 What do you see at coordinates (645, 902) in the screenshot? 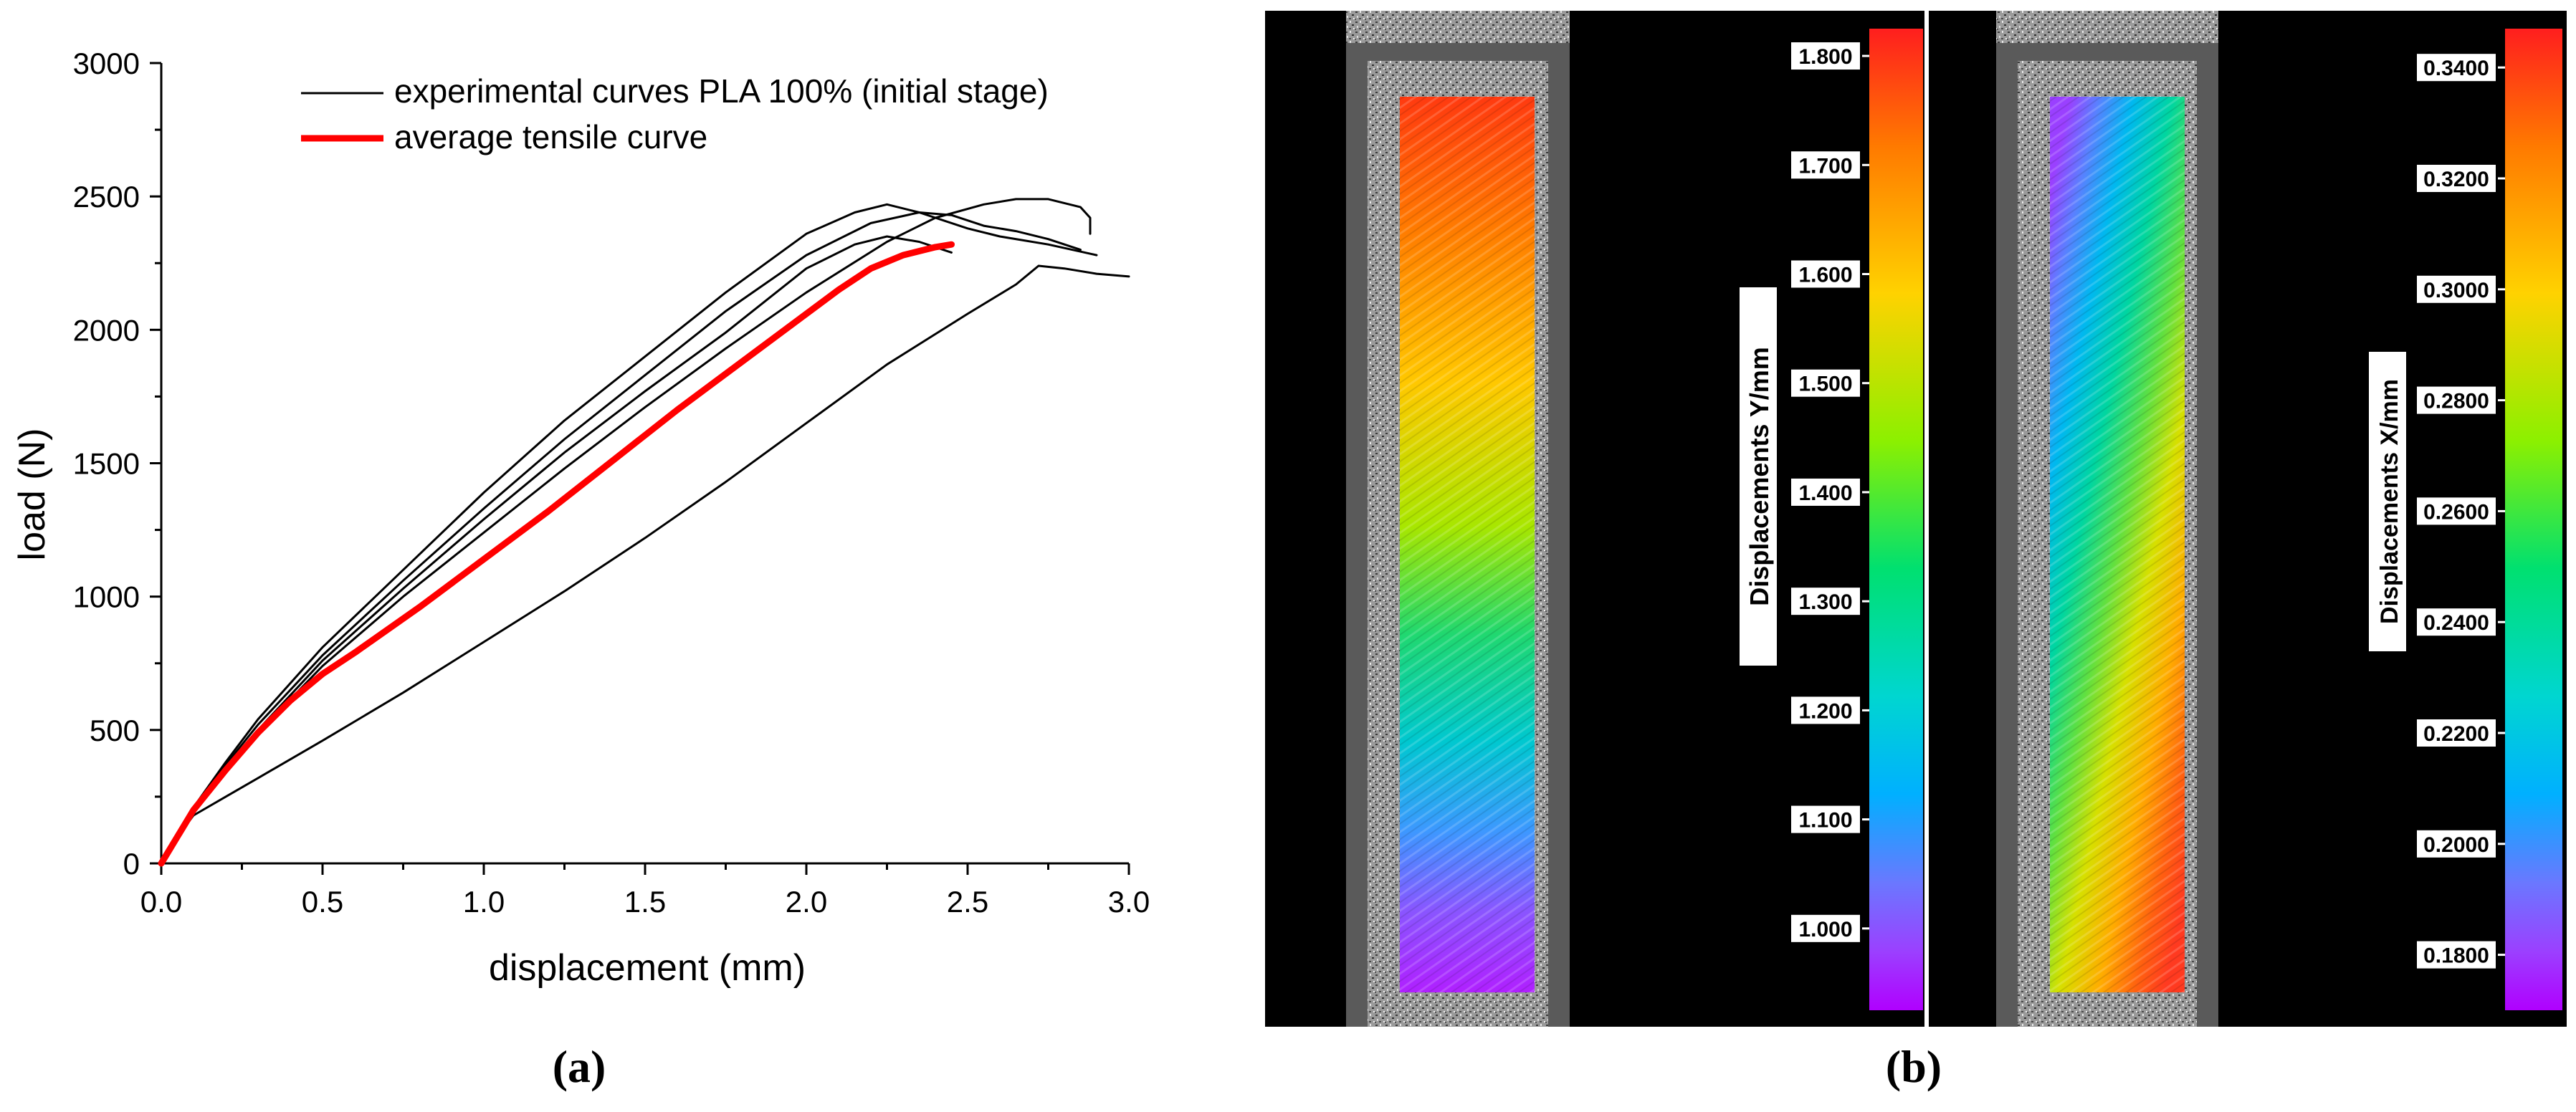
I see `x-tick-label: 1.5` at bounding box center [645, 902].